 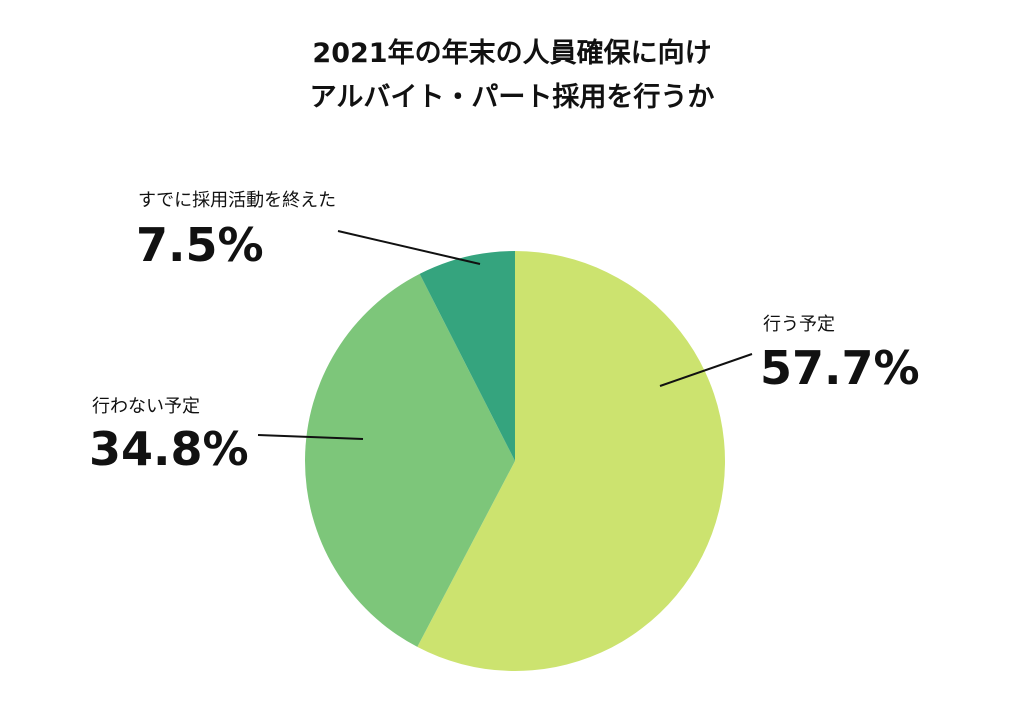 I want to click on chart-title-line-1: 2021年の年末の人員確保に向け, so click(x=511, y=53).